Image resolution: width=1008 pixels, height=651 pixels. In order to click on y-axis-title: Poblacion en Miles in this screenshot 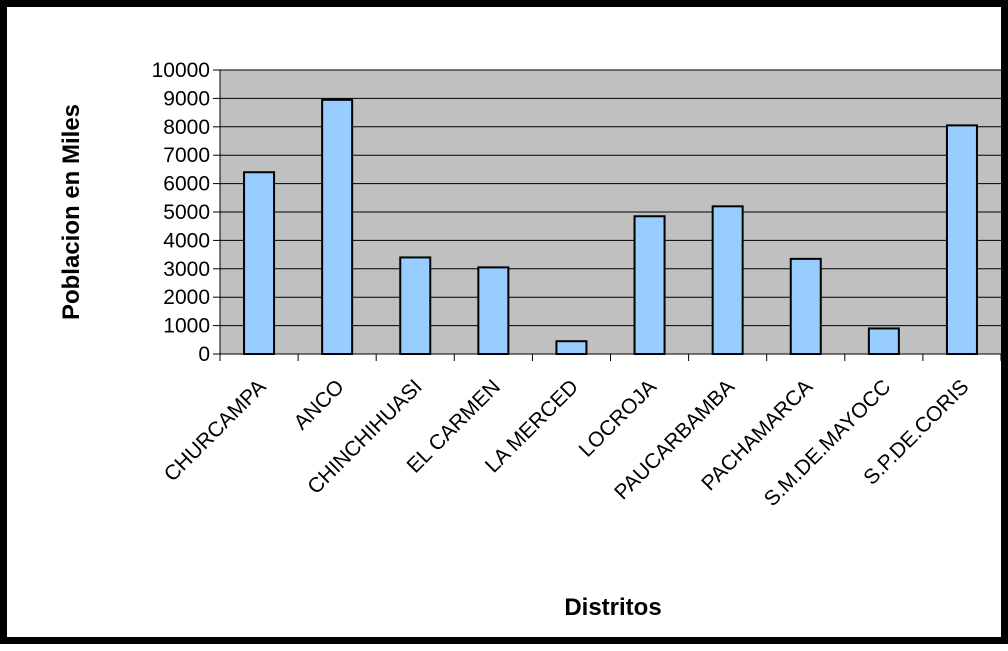, I will do `click(71, 212)`.